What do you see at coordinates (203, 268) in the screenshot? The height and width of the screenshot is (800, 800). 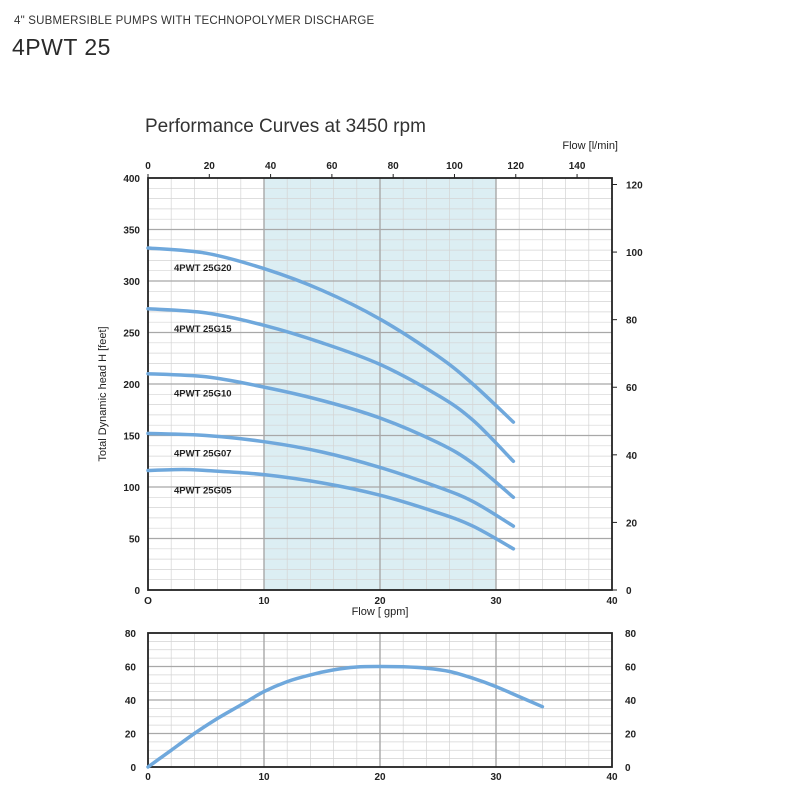 I see `curve-label: 4PWT 25G20` at bounding box center [203, 268].